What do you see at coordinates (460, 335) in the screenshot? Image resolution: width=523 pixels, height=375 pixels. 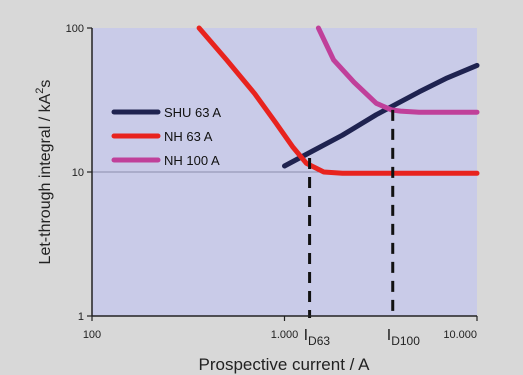 I see `x-tick-label-2: 10.000` at bounding box center [460, 335].